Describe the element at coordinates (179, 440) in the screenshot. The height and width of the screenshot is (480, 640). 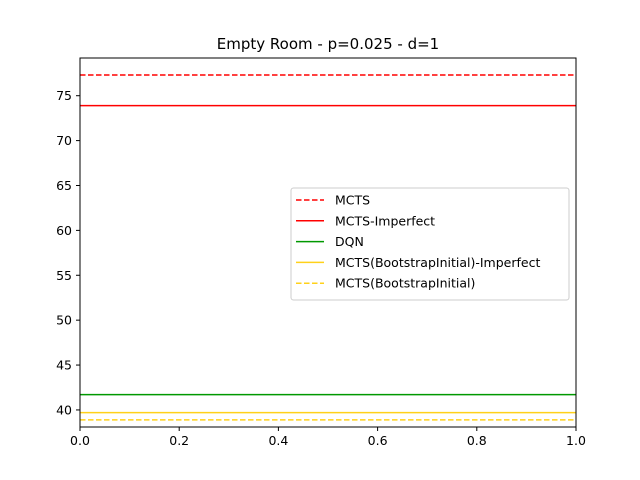
I see `x-tick-label: 0.2` at that location.